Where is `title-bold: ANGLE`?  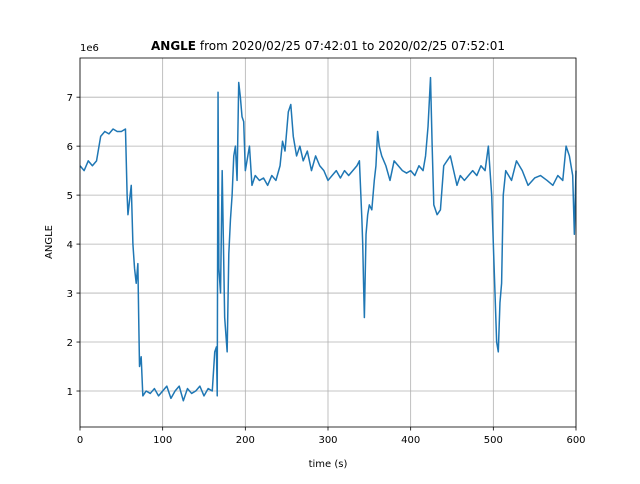
title-bold: ANGLE is located at coordinates (173, 46).